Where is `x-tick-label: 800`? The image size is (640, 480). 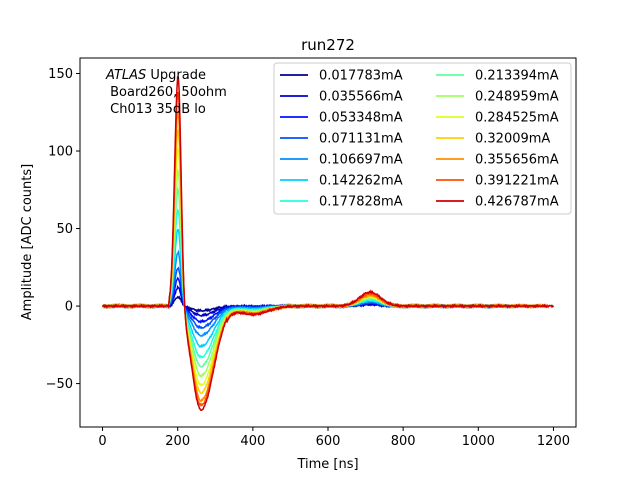 x-tick-label: 800 is located at coordinates (403, 441).